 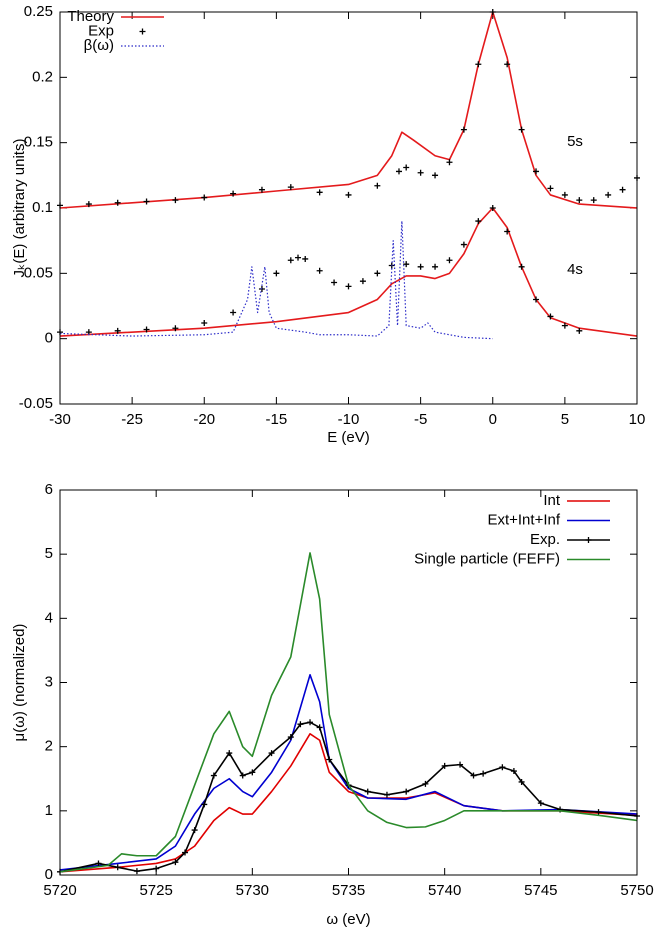 I want to click on legend-label: Exp., so click(x=545, y=539).